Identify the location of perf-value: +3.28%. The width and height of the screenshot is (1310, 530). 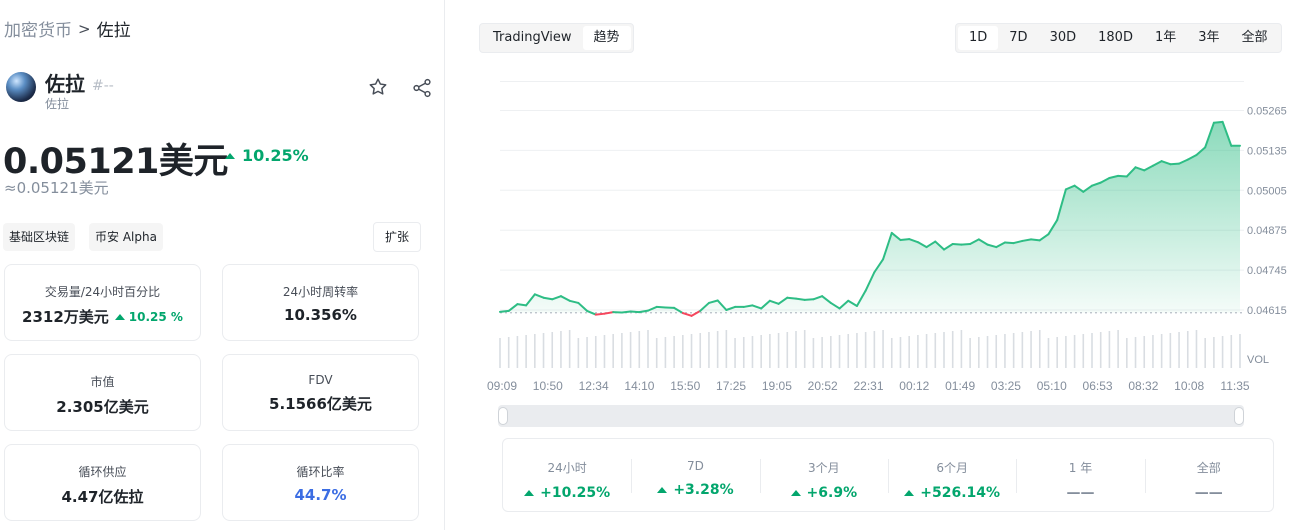
(703, 490).